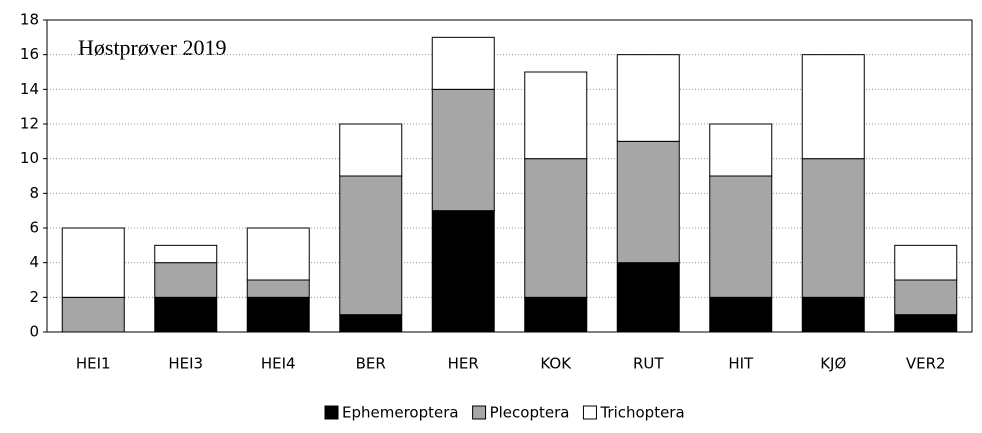 Image resolution: width=982 pixels, height=433 pixels. I want to click on y-tick-label: 2, so click(34, 297).